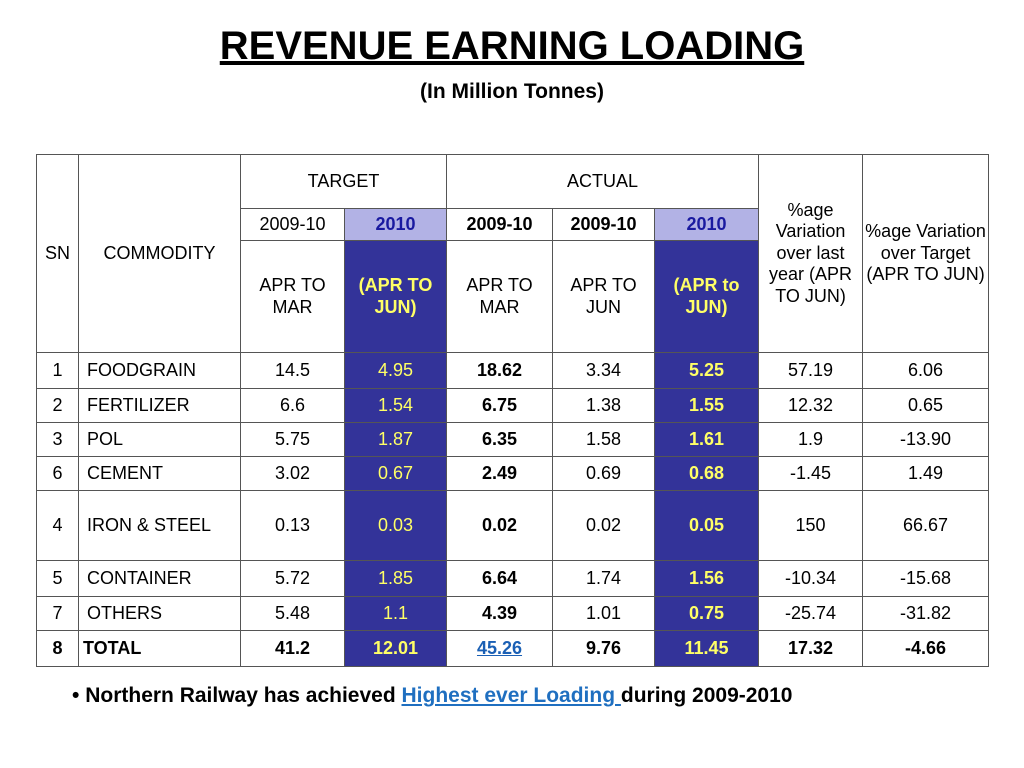 The image size is (1024, 768). I want to click on cell-commodity: CEMENT, so click(159, 473).